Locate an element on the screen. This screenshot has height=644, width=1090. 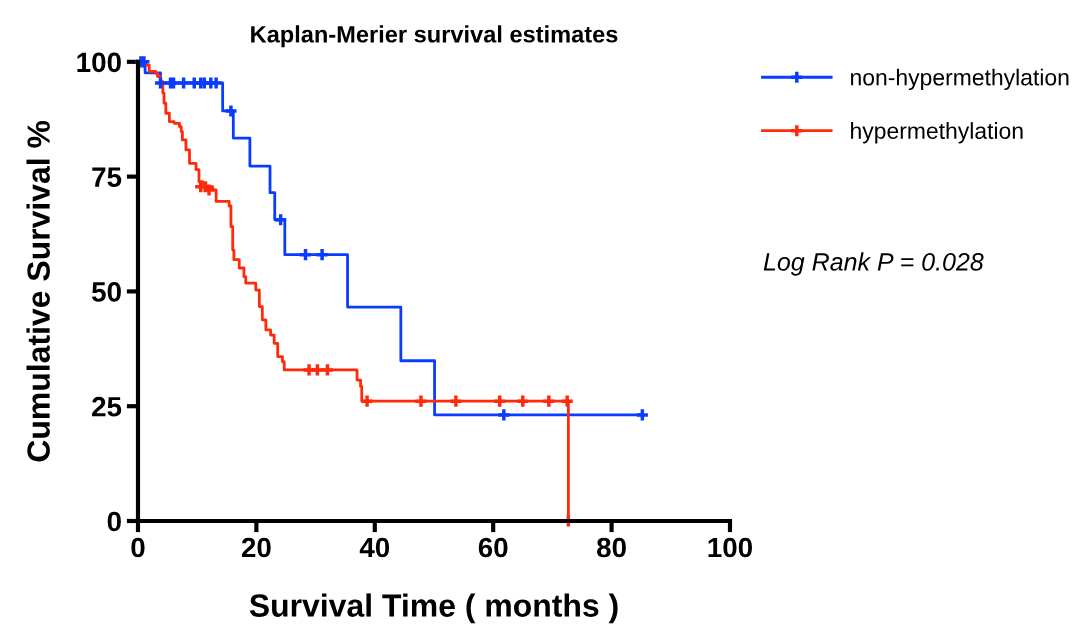
y-tick-label: 100 is located at coordinates (99, 62).